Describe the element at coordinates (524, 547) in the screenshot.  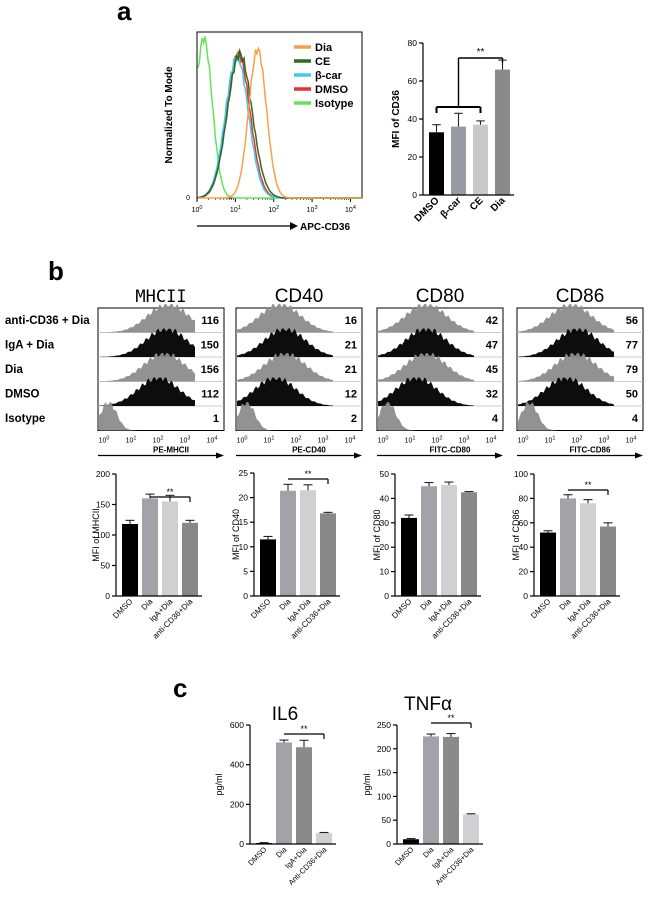
I see `y-tick-label: 40` at that location.